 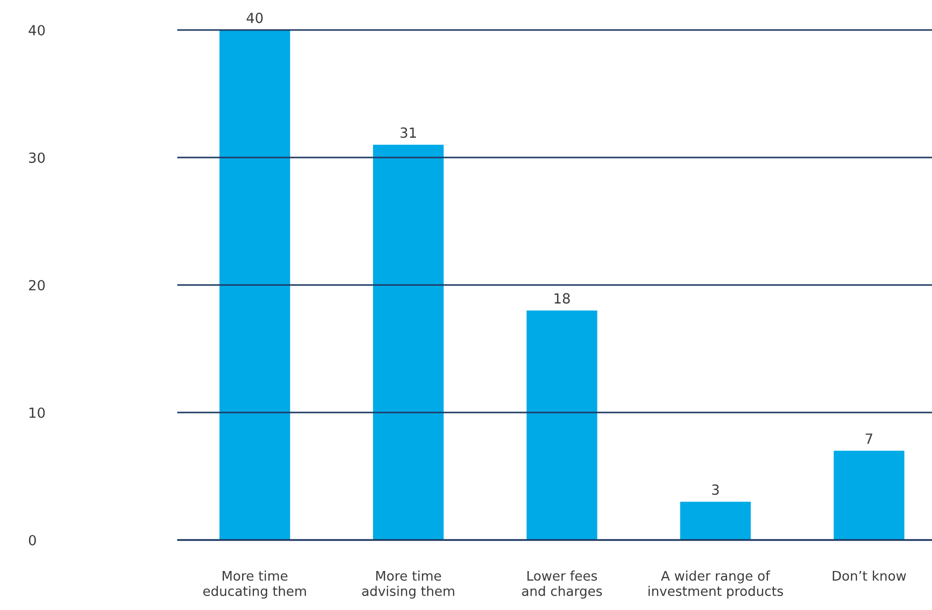 What do you see at coordinates (254, 18) in the screenshot?
I see `data-label: 40` at bounding box center [254, 18].